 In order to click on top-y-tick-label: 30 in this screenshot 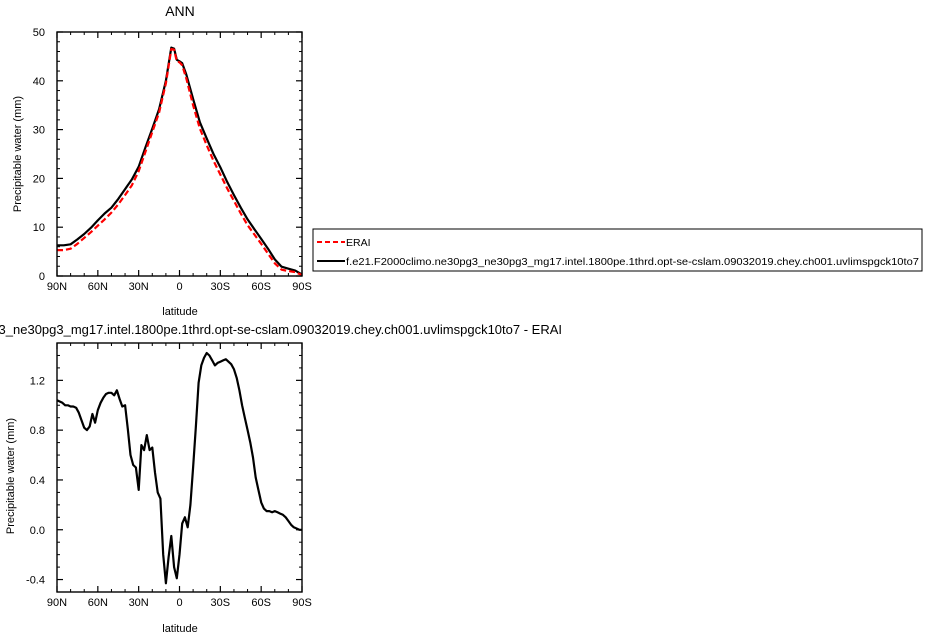, I will do `click(39, 131)`.